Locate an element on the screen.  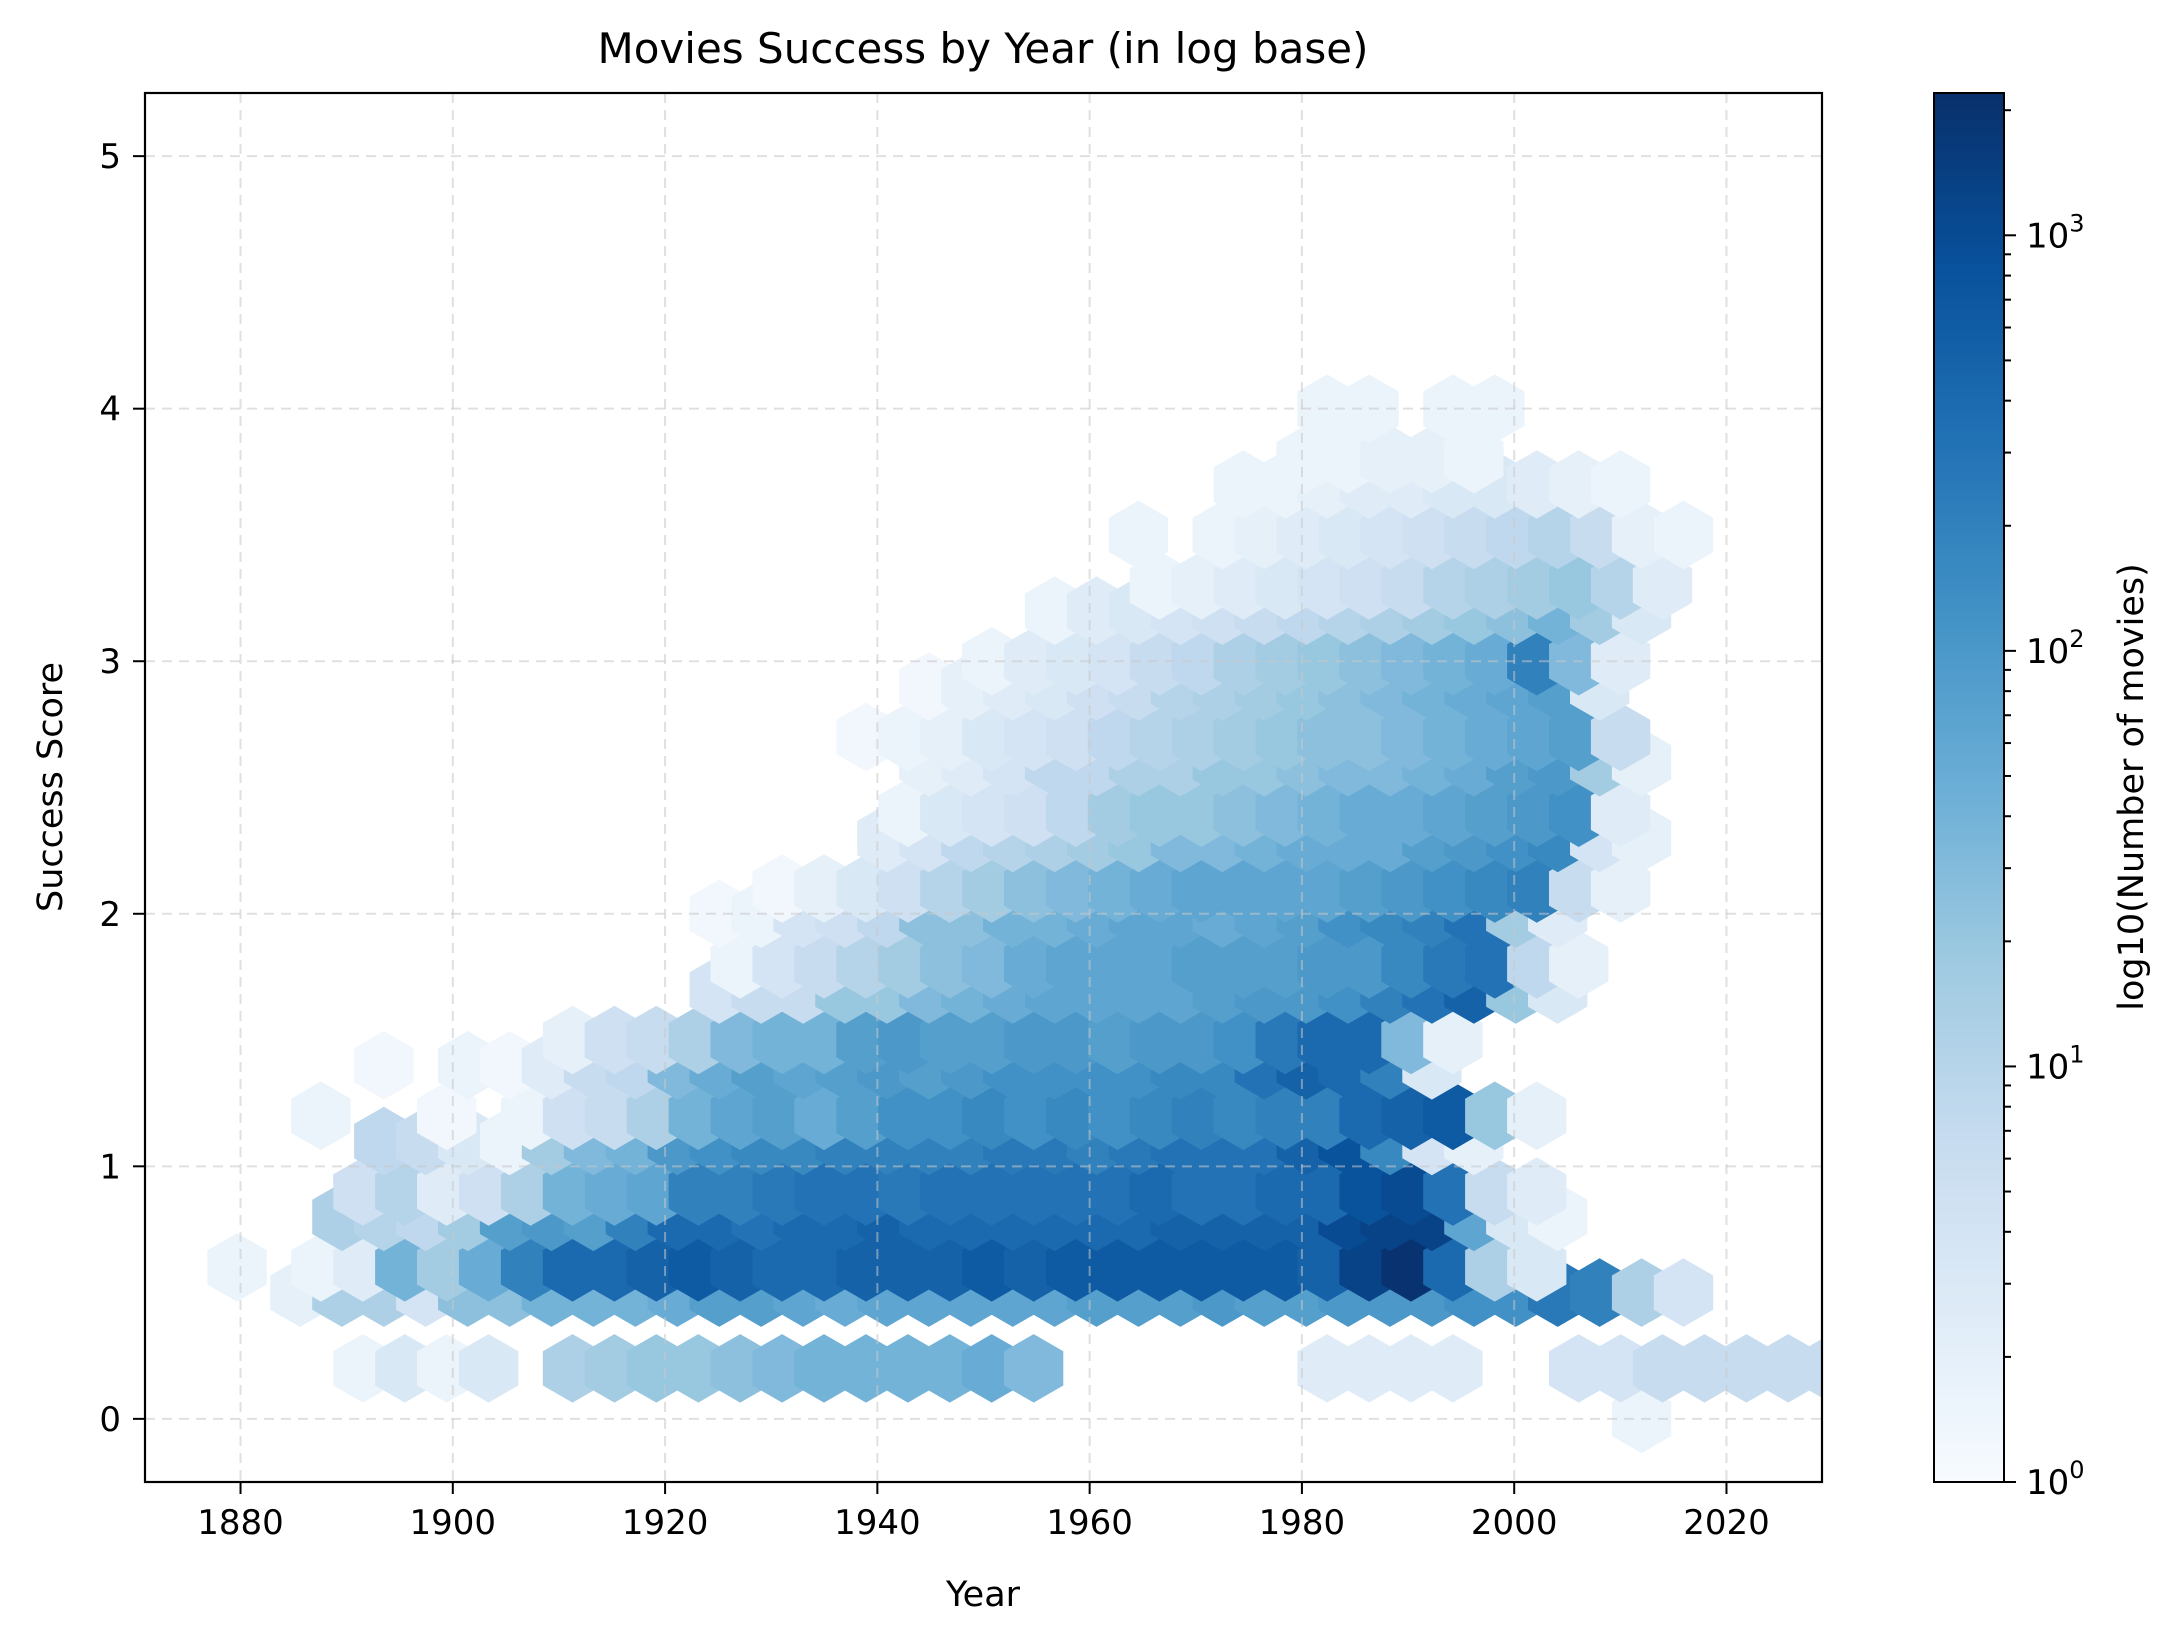
y-tick-label: 5 is located at coordinates (110, 157).